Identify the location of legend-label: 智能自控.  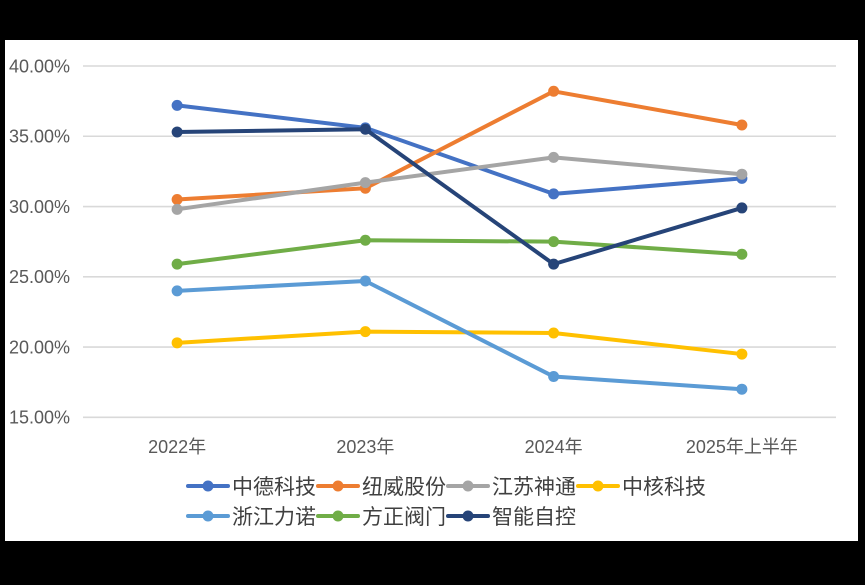
(534, 517).